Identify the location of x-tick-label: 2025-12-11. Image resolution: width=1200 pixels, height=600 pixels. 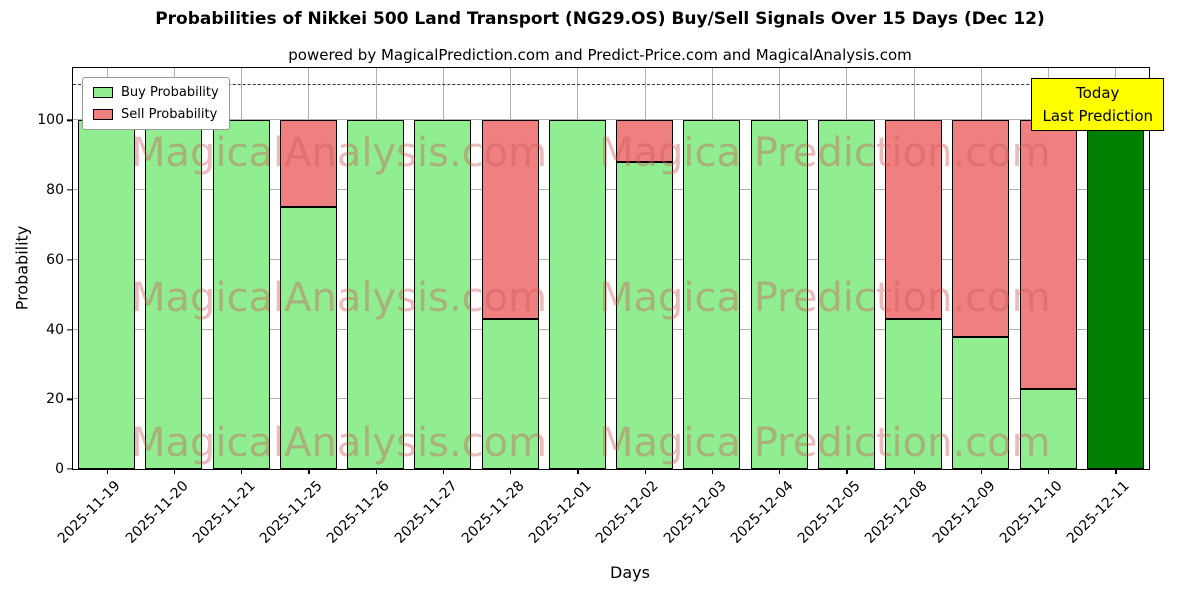
(1098, 512).